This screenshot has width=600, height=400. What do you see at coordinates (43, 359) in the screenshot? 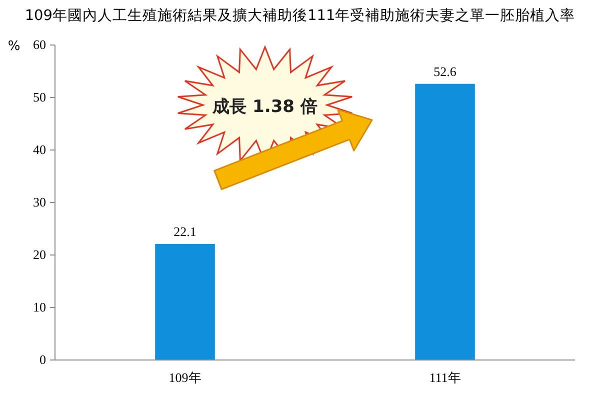
I see `y-tick-label: 0` at bounding box center [43, 359].